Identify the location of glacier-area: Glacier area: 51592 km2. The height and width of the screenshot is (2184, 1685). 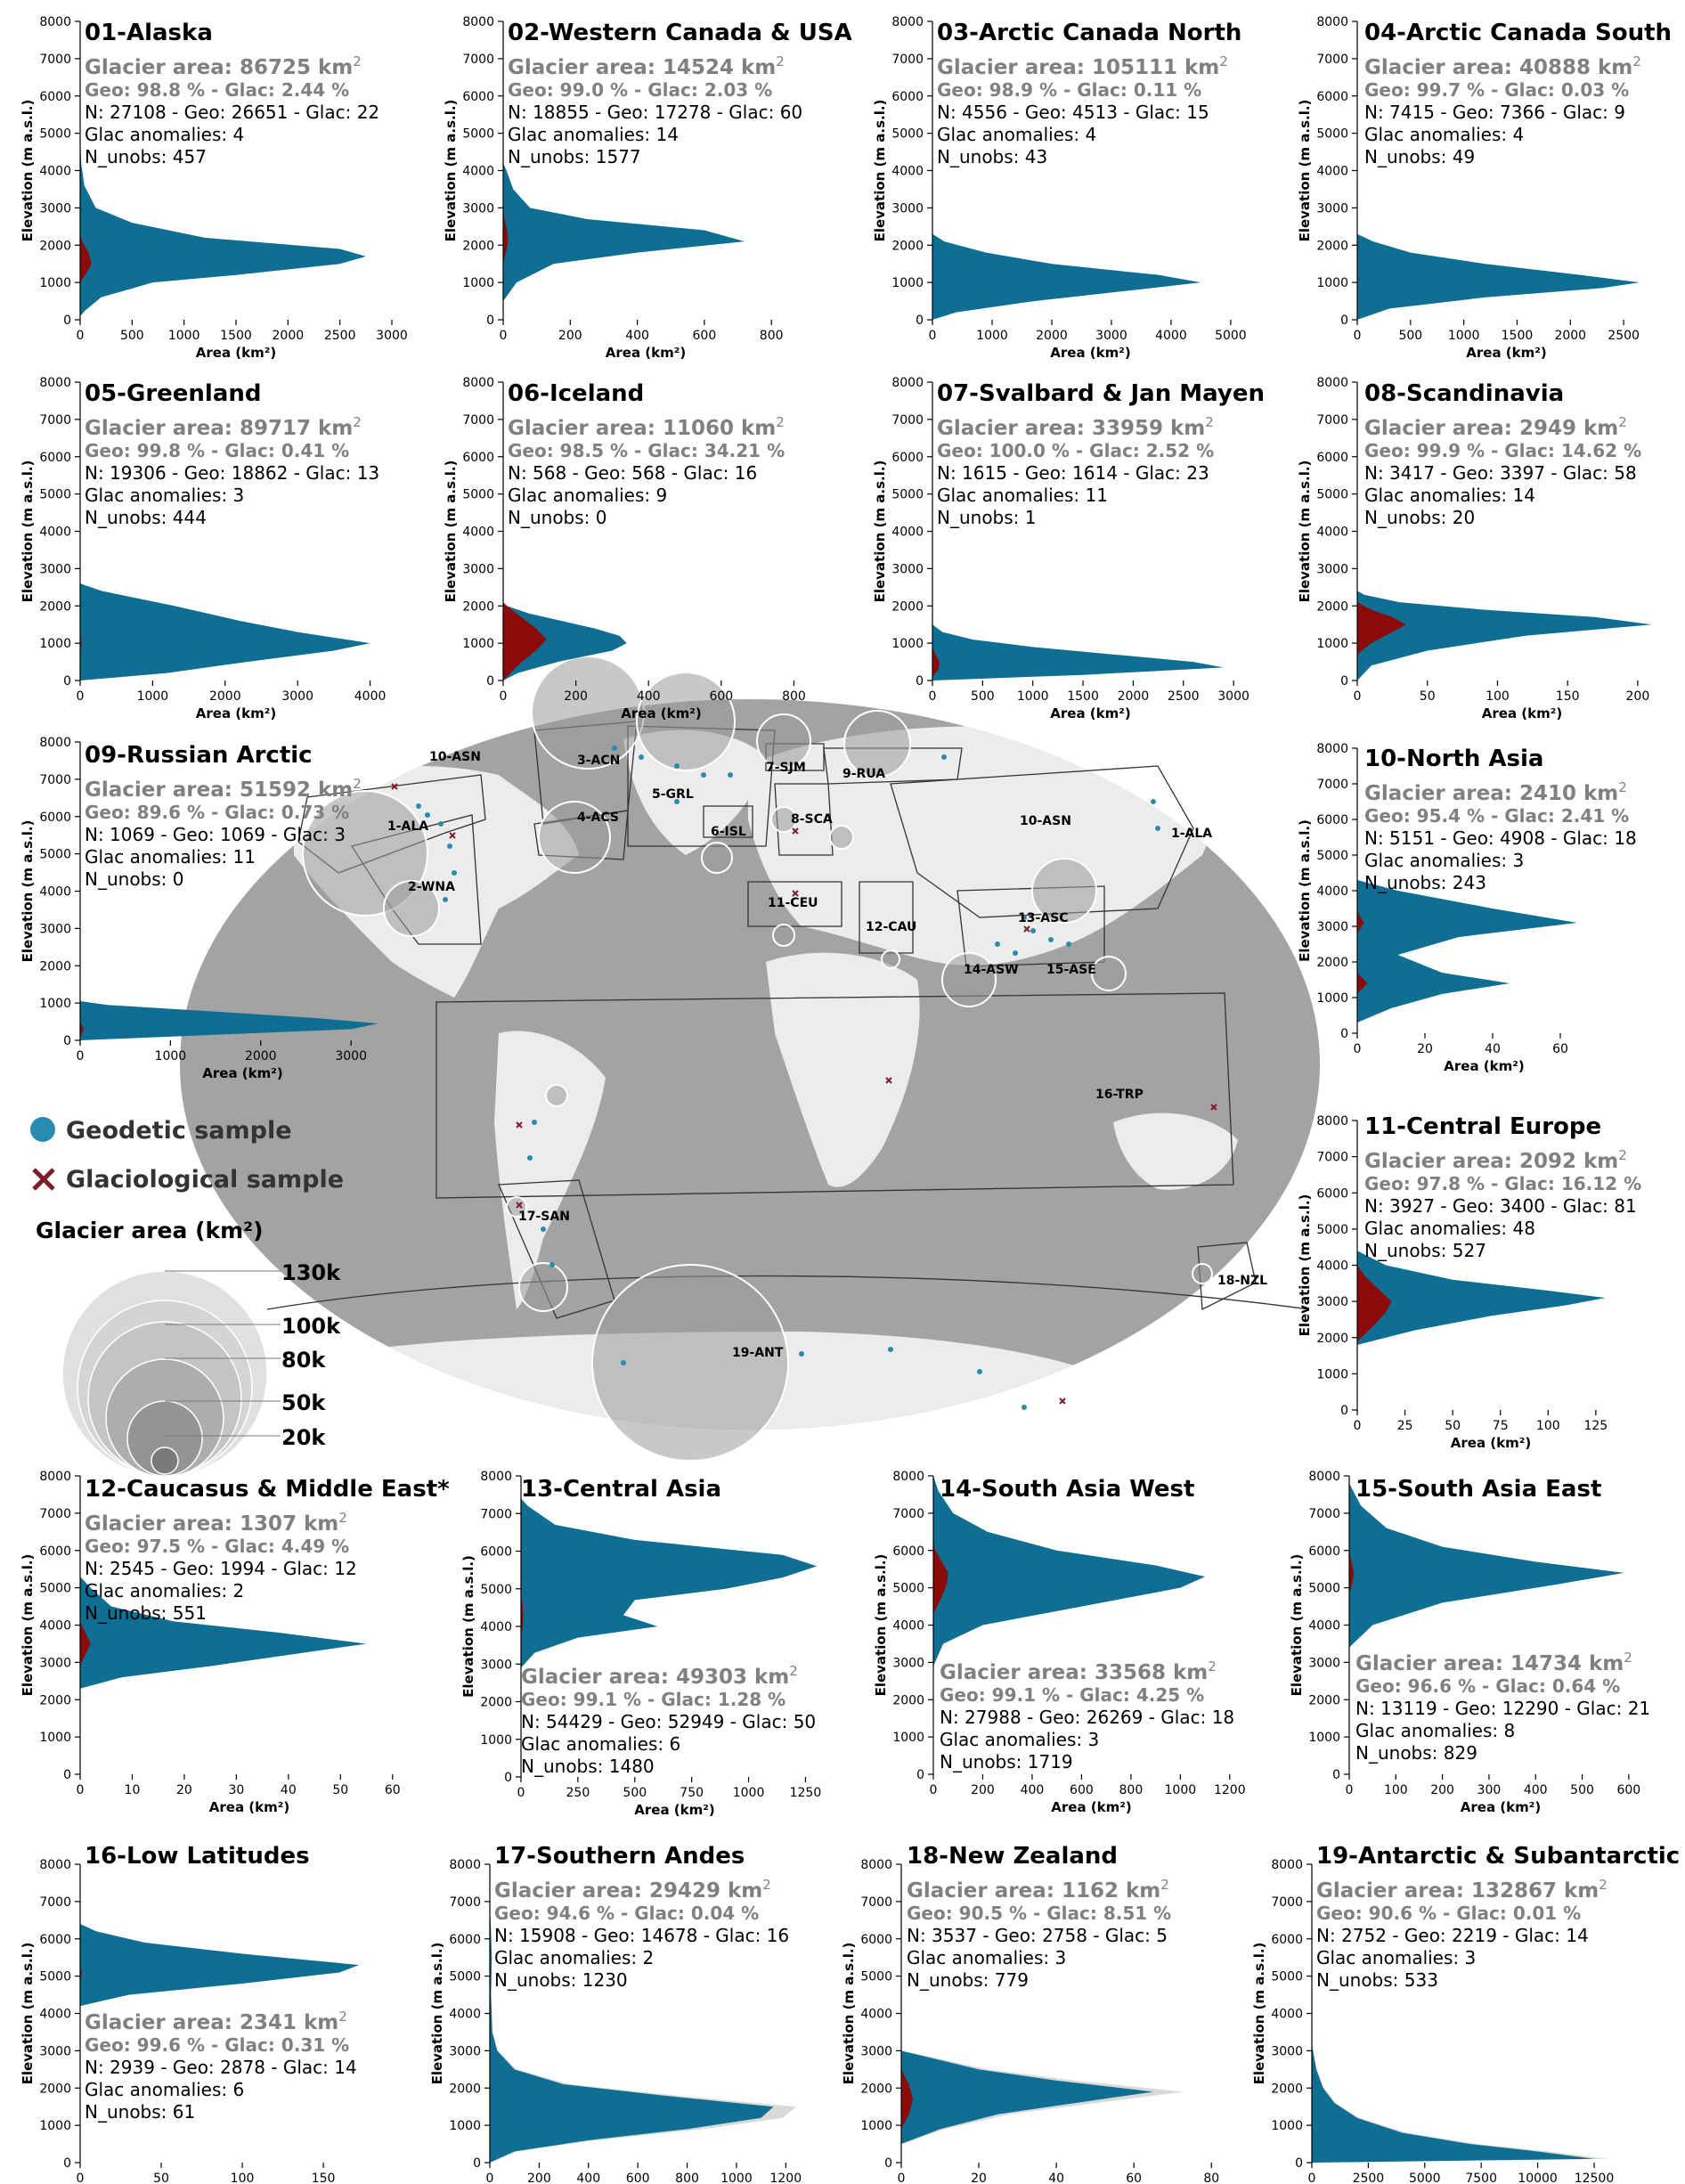
(223, 789).